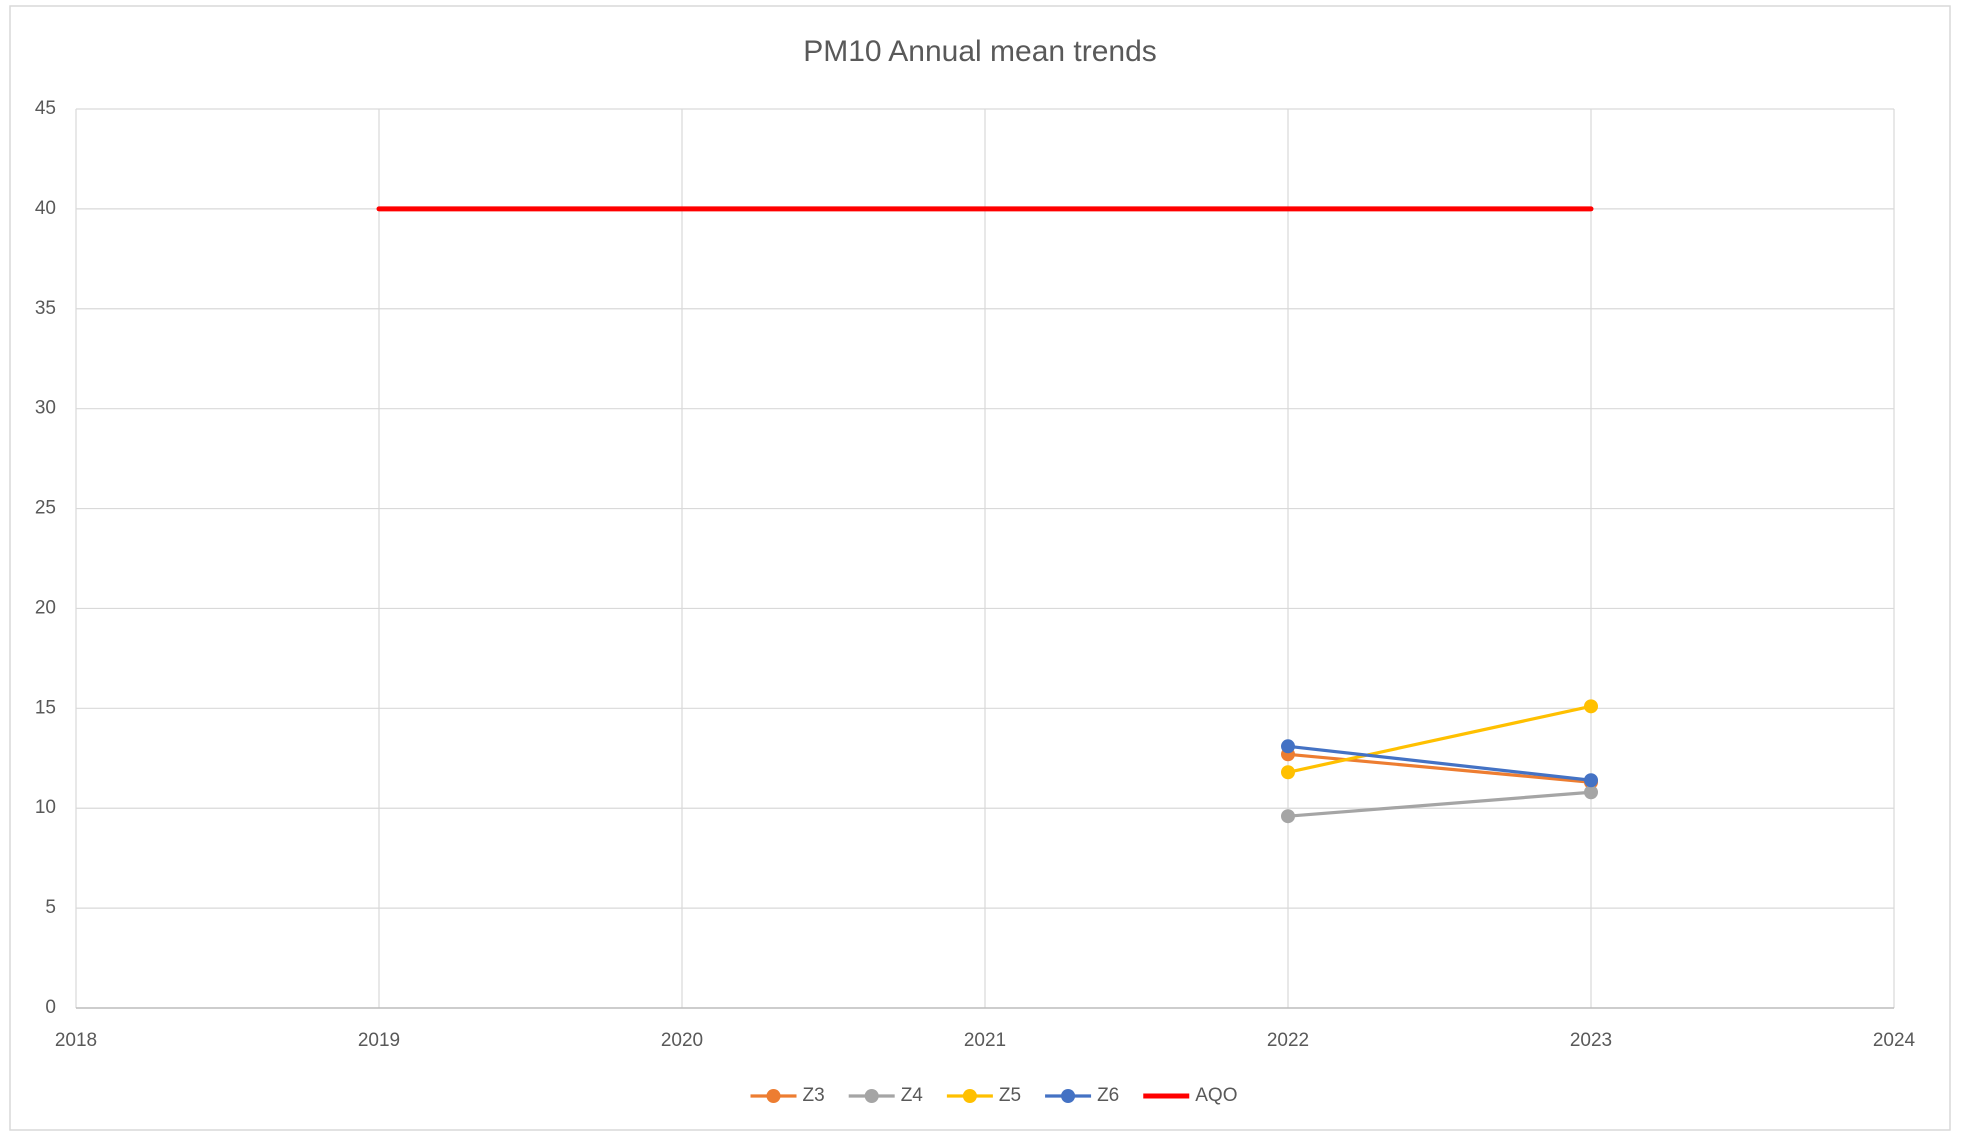 Image resolution: width=1961 pixels, height=1134 pixels. What do you see at coordinates (45, 308) in the screenshot?
I see `y-tick-label: 35` at bounding box center [45, 308].